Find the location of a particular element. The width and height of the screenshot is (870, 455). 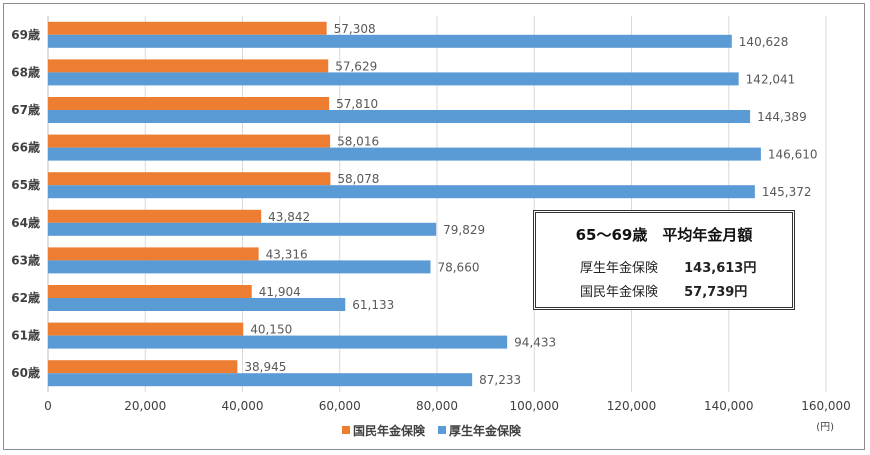

data-label: 144,389 is located at coordinates (782, 117).